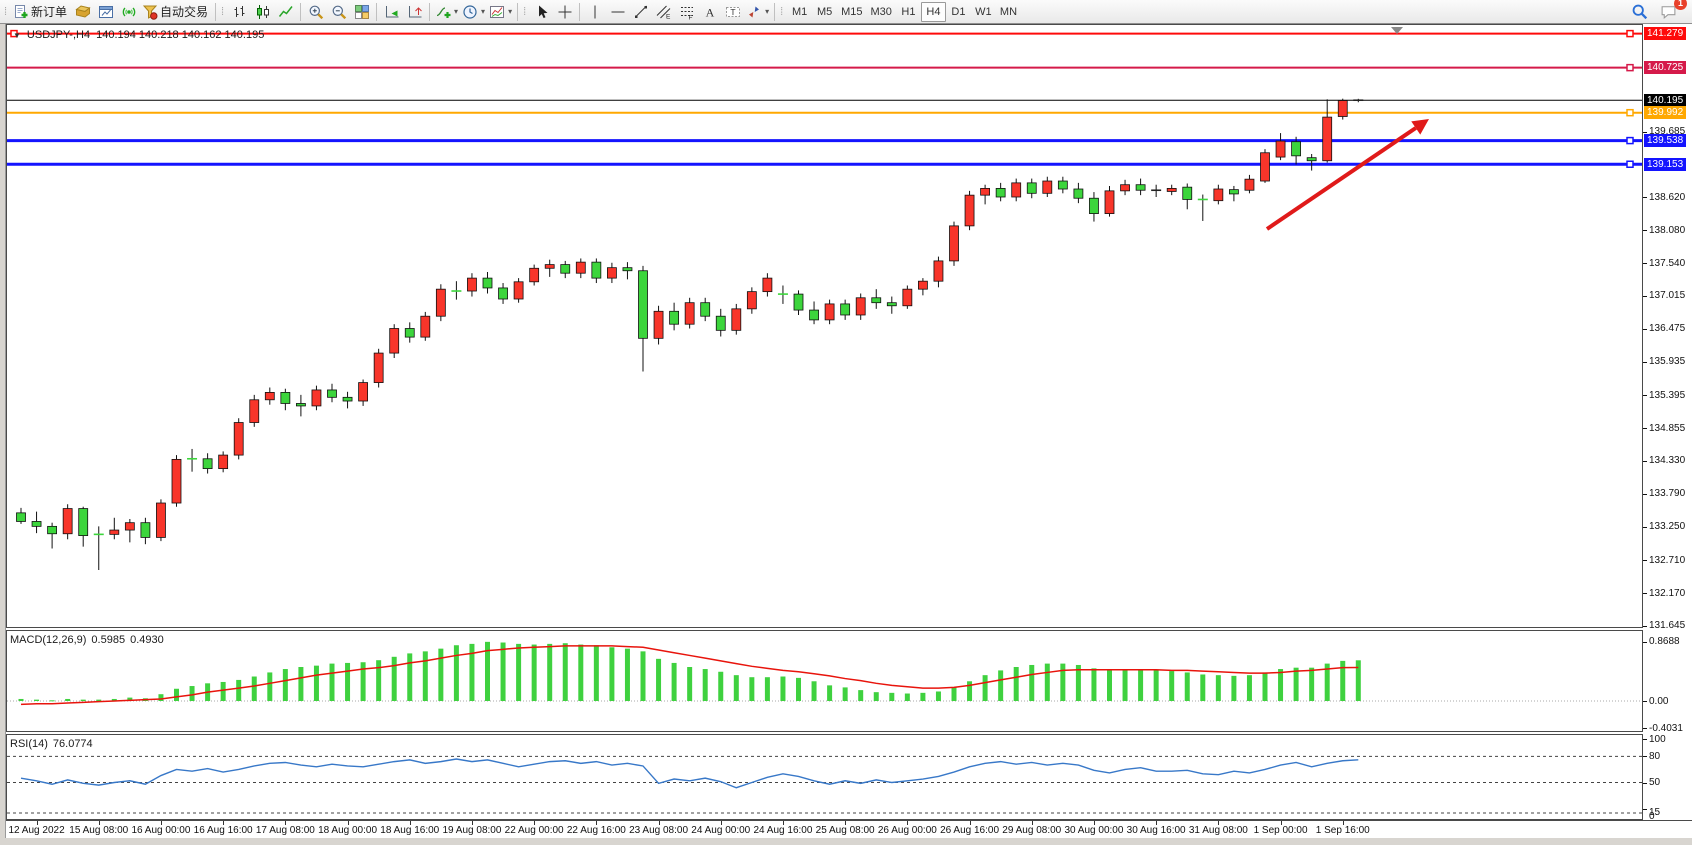 The image size is (1692, 845). What do you see at coordinates (640, 12) in the screenshot?
I see `toolbar-button-trendline` at bounding box center [640, 12].